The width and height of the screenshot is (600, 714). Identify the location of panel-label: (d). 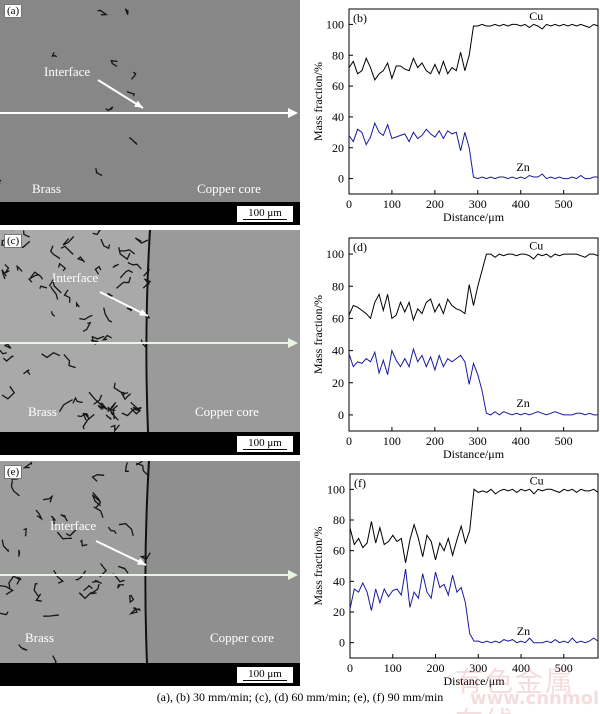
(360, 247).